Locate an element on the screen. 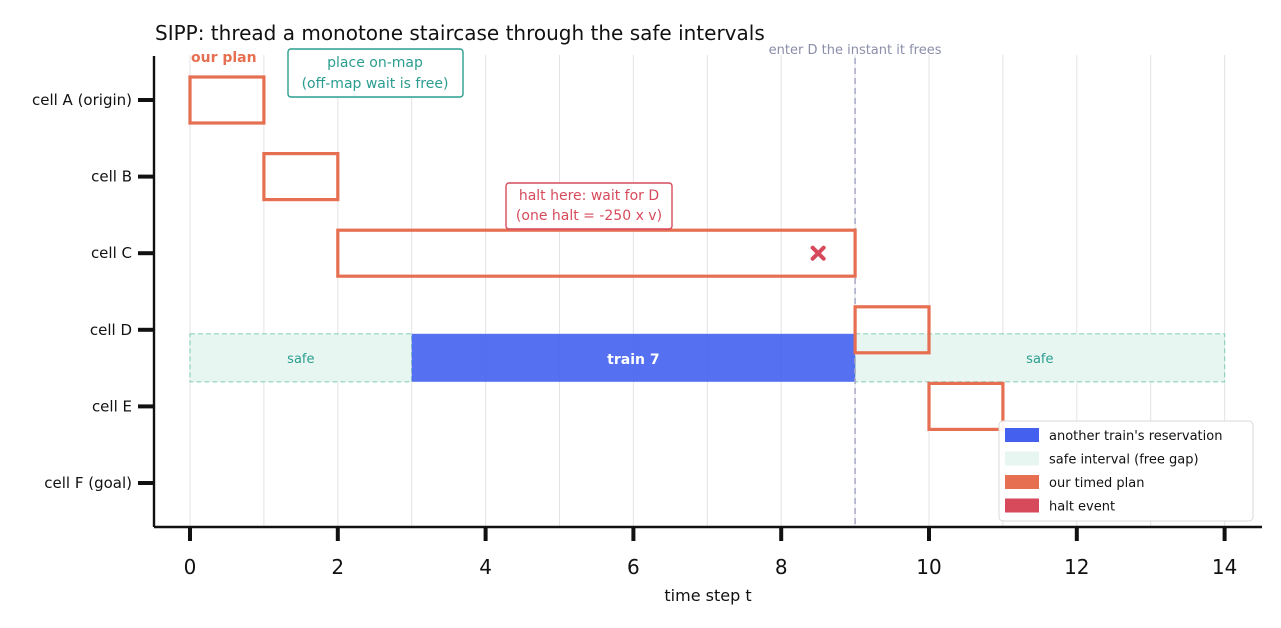 Image resolution: width=1281 pixels, height=628 pixels. x-axis-label: time step t is located at coordinates (707, 595).